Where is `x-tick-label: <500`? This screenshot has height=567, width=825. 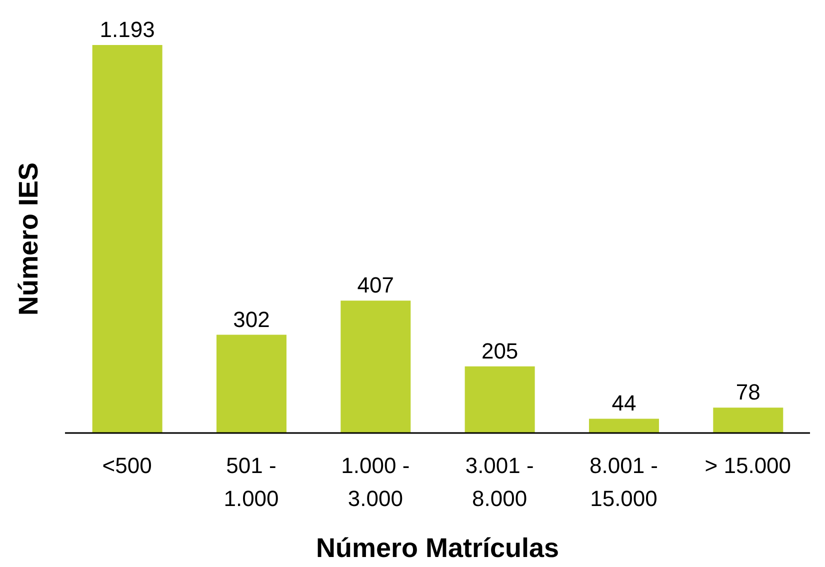 x-tick-label: <500 is located at coordinates (127, 465).